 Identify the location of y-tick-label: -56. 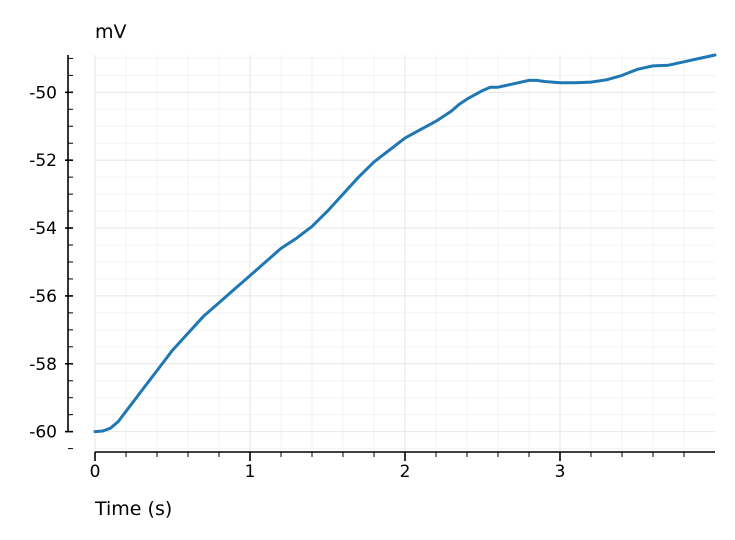
(43, 297).